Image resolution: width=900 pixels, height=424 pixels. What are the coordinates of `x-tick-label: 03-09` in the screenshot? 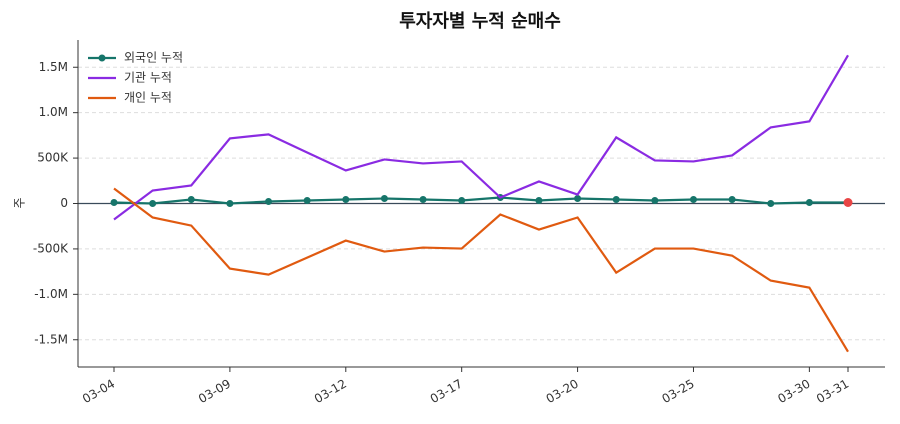 It's located at (214, 392).